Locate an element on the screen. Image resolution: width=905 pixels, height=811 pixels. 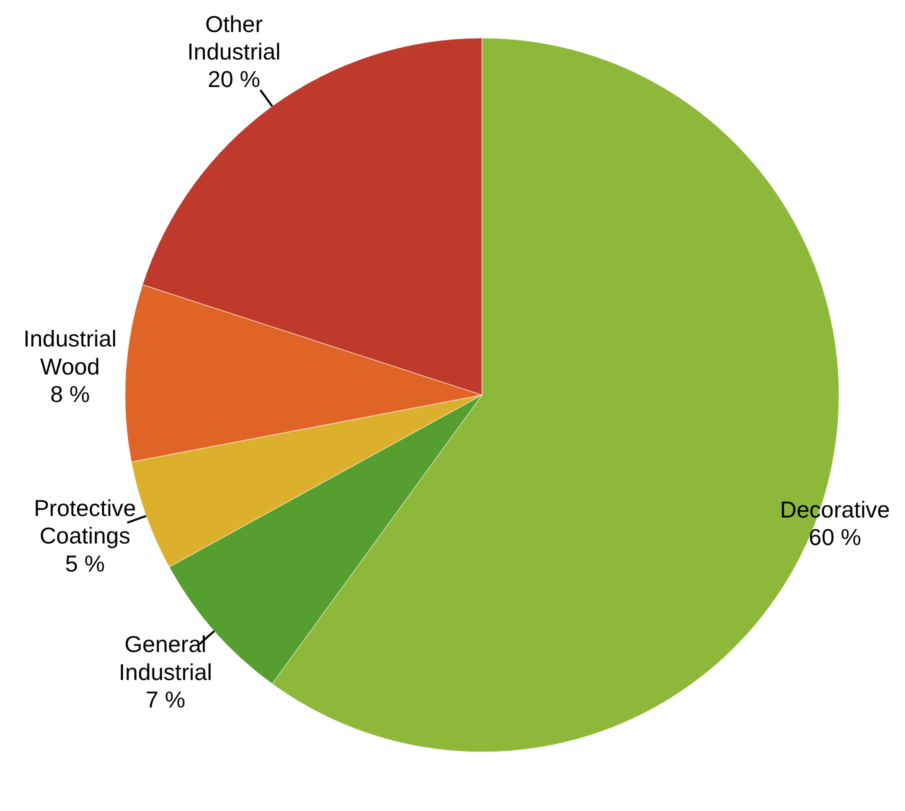
data-label: 60 % is located at coordinates (835, 537).